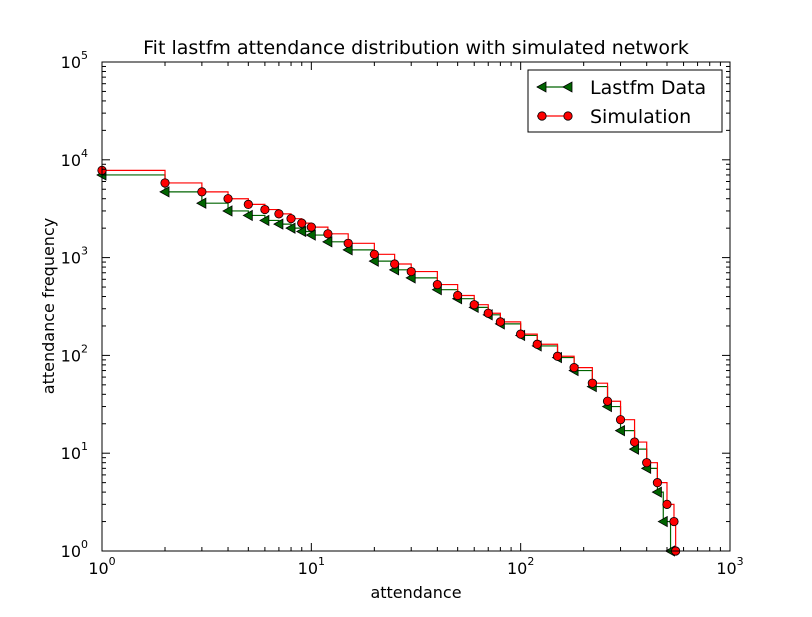 The width and height of the screenshot is (812, 617). I want to click on legend-entry: Simulation, so click(614, 117).